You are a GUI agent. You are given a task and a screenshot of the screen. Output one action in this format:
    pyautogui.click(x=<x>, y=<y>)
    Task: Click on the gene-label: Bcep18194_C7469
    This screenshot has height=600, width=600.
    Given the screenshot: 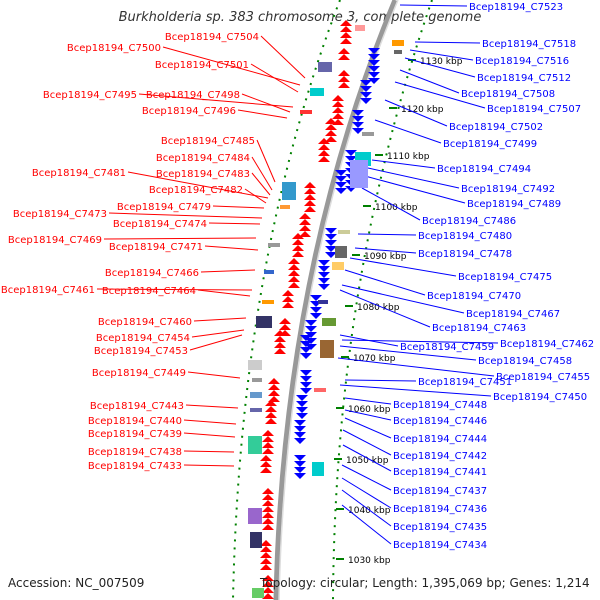 What is the action you would take?
    pyautogui.click(x=55, y=240)
    